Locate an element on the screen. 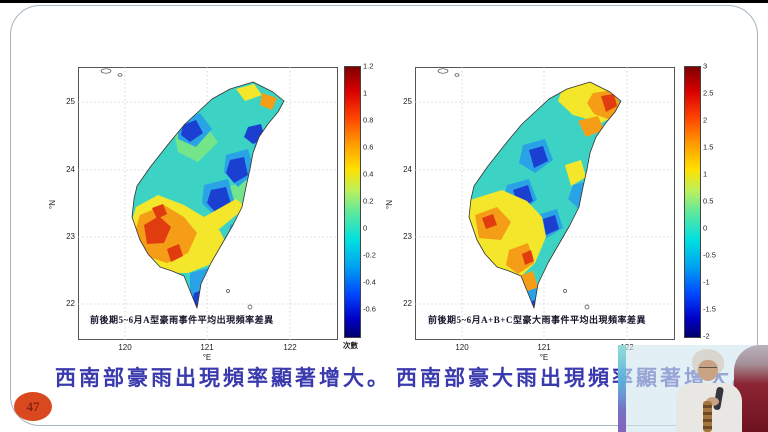 The width and height of the screenshot is (768, 432). cbtick: 3 is located at coordinates (705, 66).